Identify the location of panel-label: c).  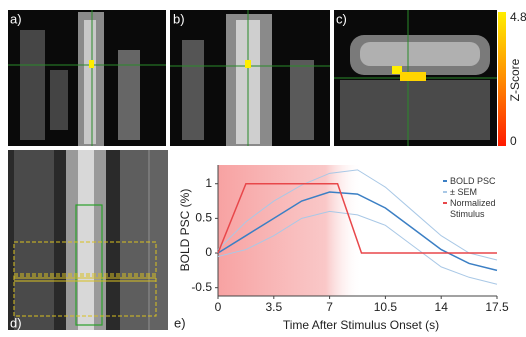
(341, 18).